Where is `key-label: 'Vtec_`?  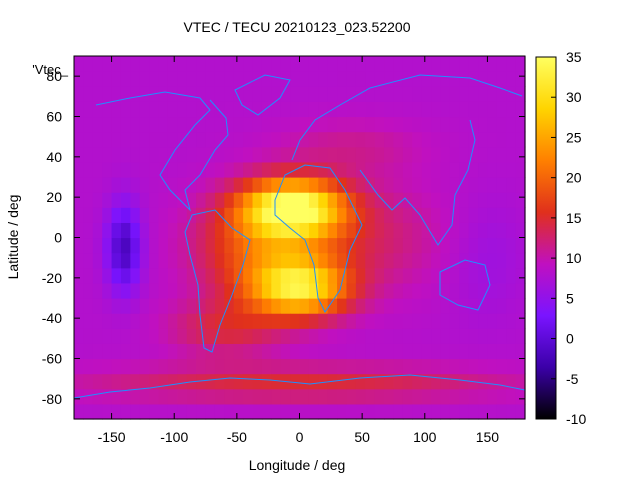
key-label: 'Vtec_ is located at coordinates (50, 69).